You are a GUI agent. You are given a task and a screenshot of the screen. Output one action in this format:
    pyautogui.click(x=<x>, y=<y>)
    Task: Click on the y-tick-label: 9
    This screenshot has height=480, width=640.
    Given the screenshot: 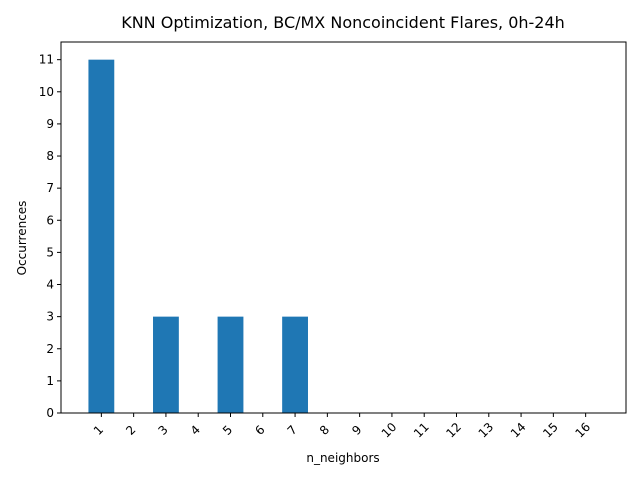 What is the action you would take?
    pyautogui.click(x=50, y=124)
    